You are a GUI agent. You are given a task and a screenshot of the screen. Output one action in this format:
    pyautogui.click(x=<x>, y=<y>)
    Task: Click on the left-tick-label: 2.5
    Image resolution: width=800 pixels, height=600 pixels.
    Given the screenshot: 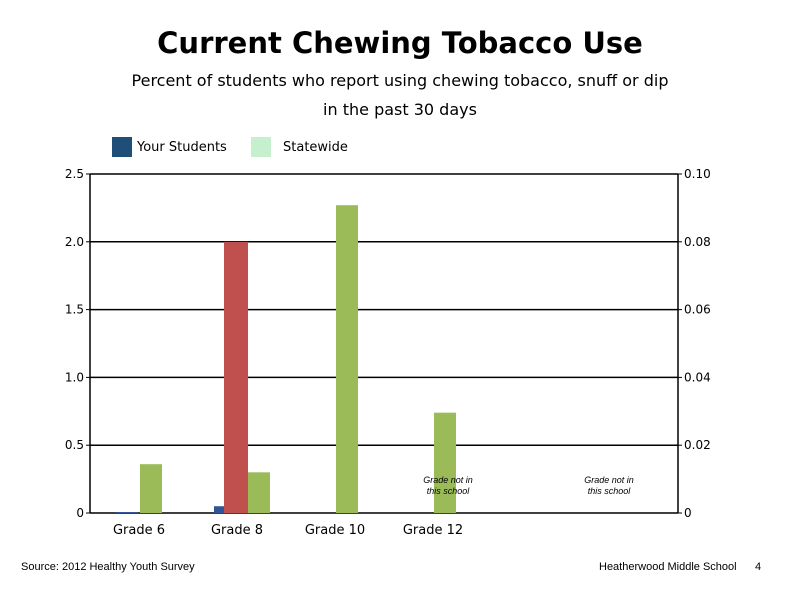 What is the action you would take?
    pyautogui.click(x=74, y=174)
    